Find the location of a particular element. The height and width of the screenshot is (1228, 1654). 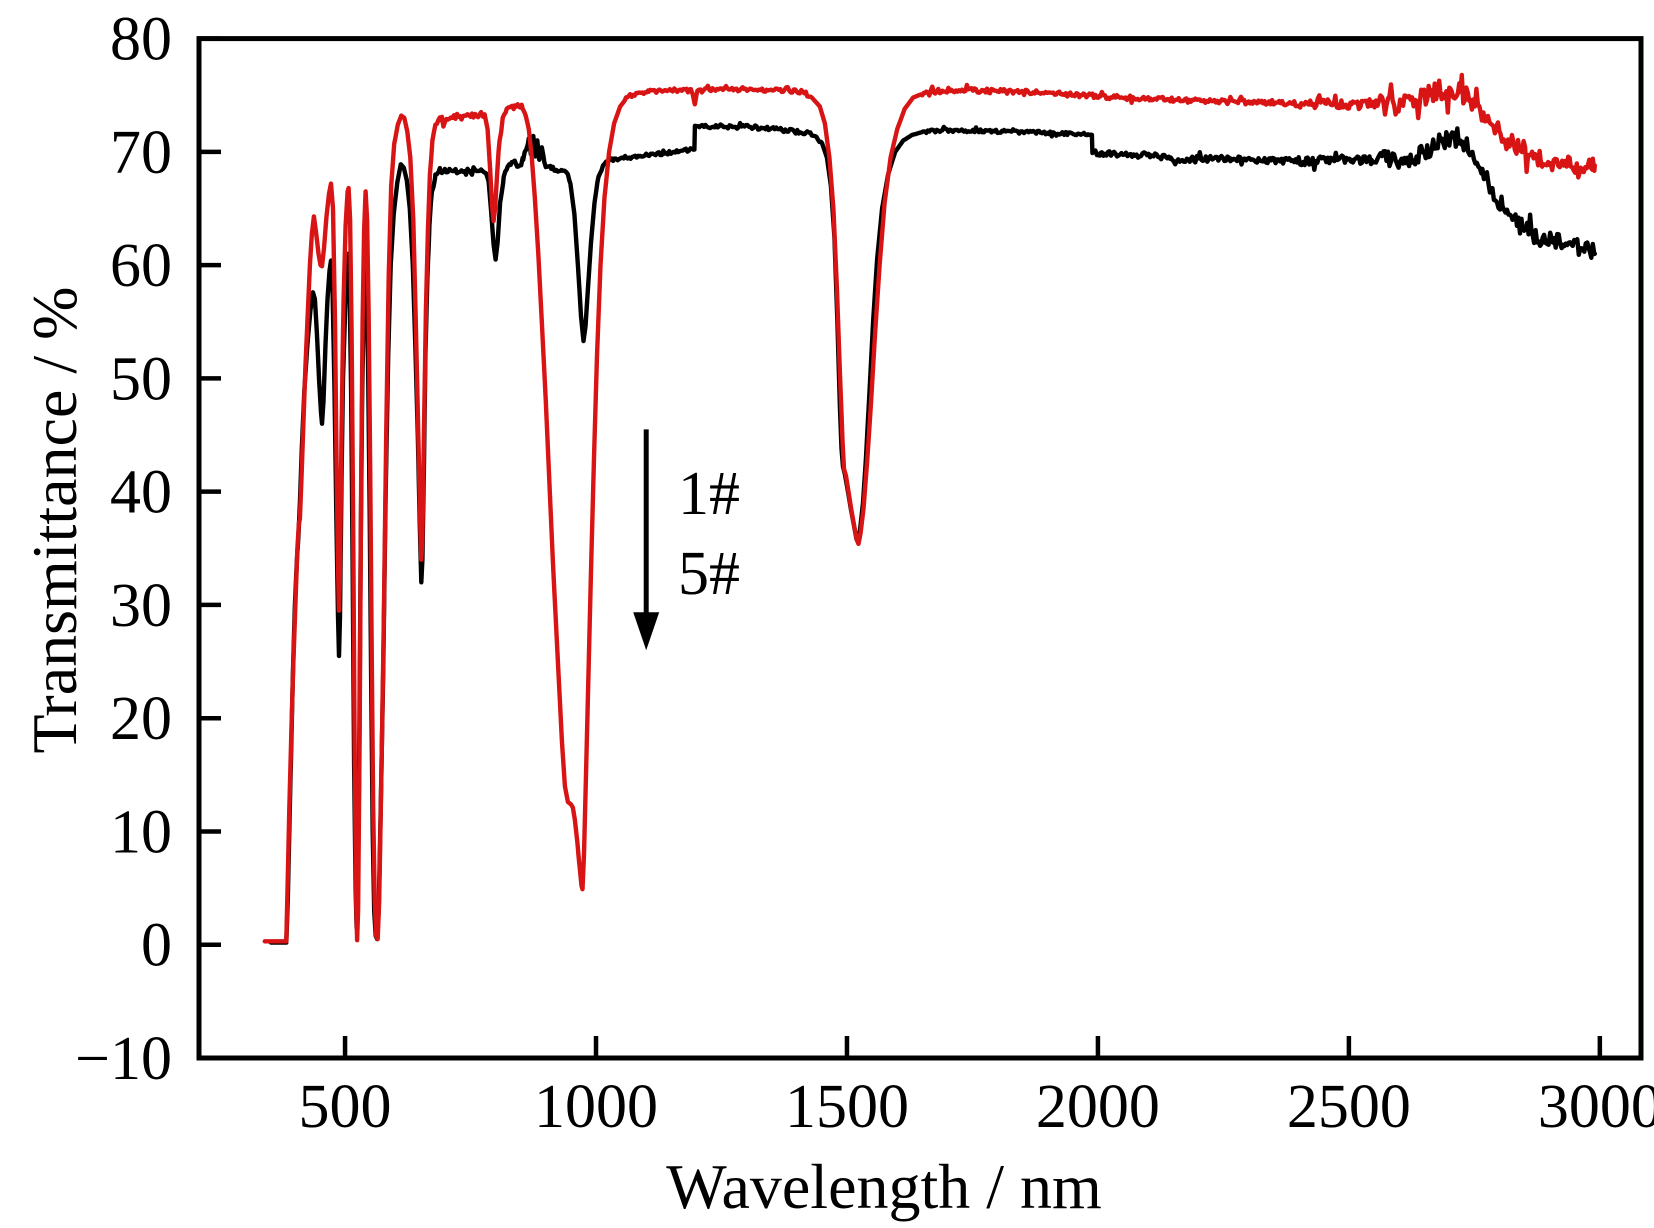

y-tick-label: 60 is located at coordinates (141, 266).